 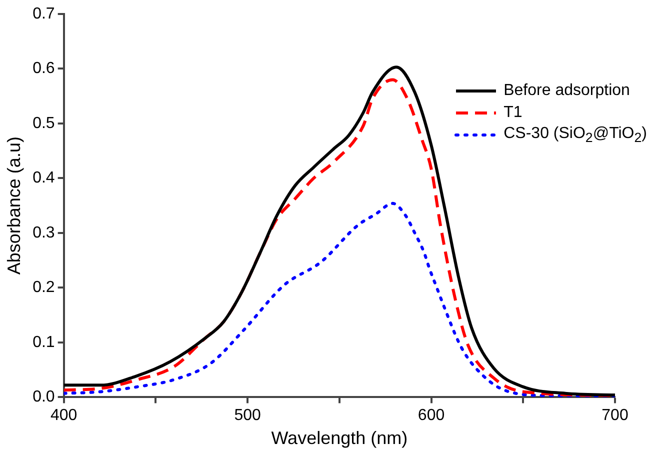 I want to click on y-tick-label: 0.1, so click(x=43, y=342).